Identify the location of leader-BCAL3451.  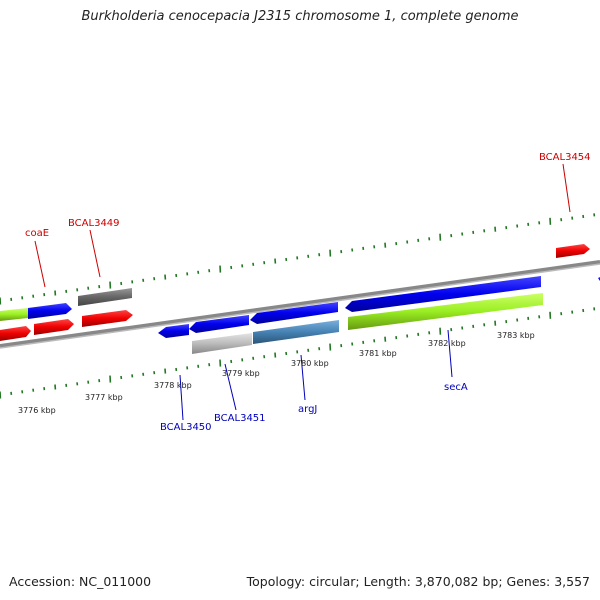
(230, 387).